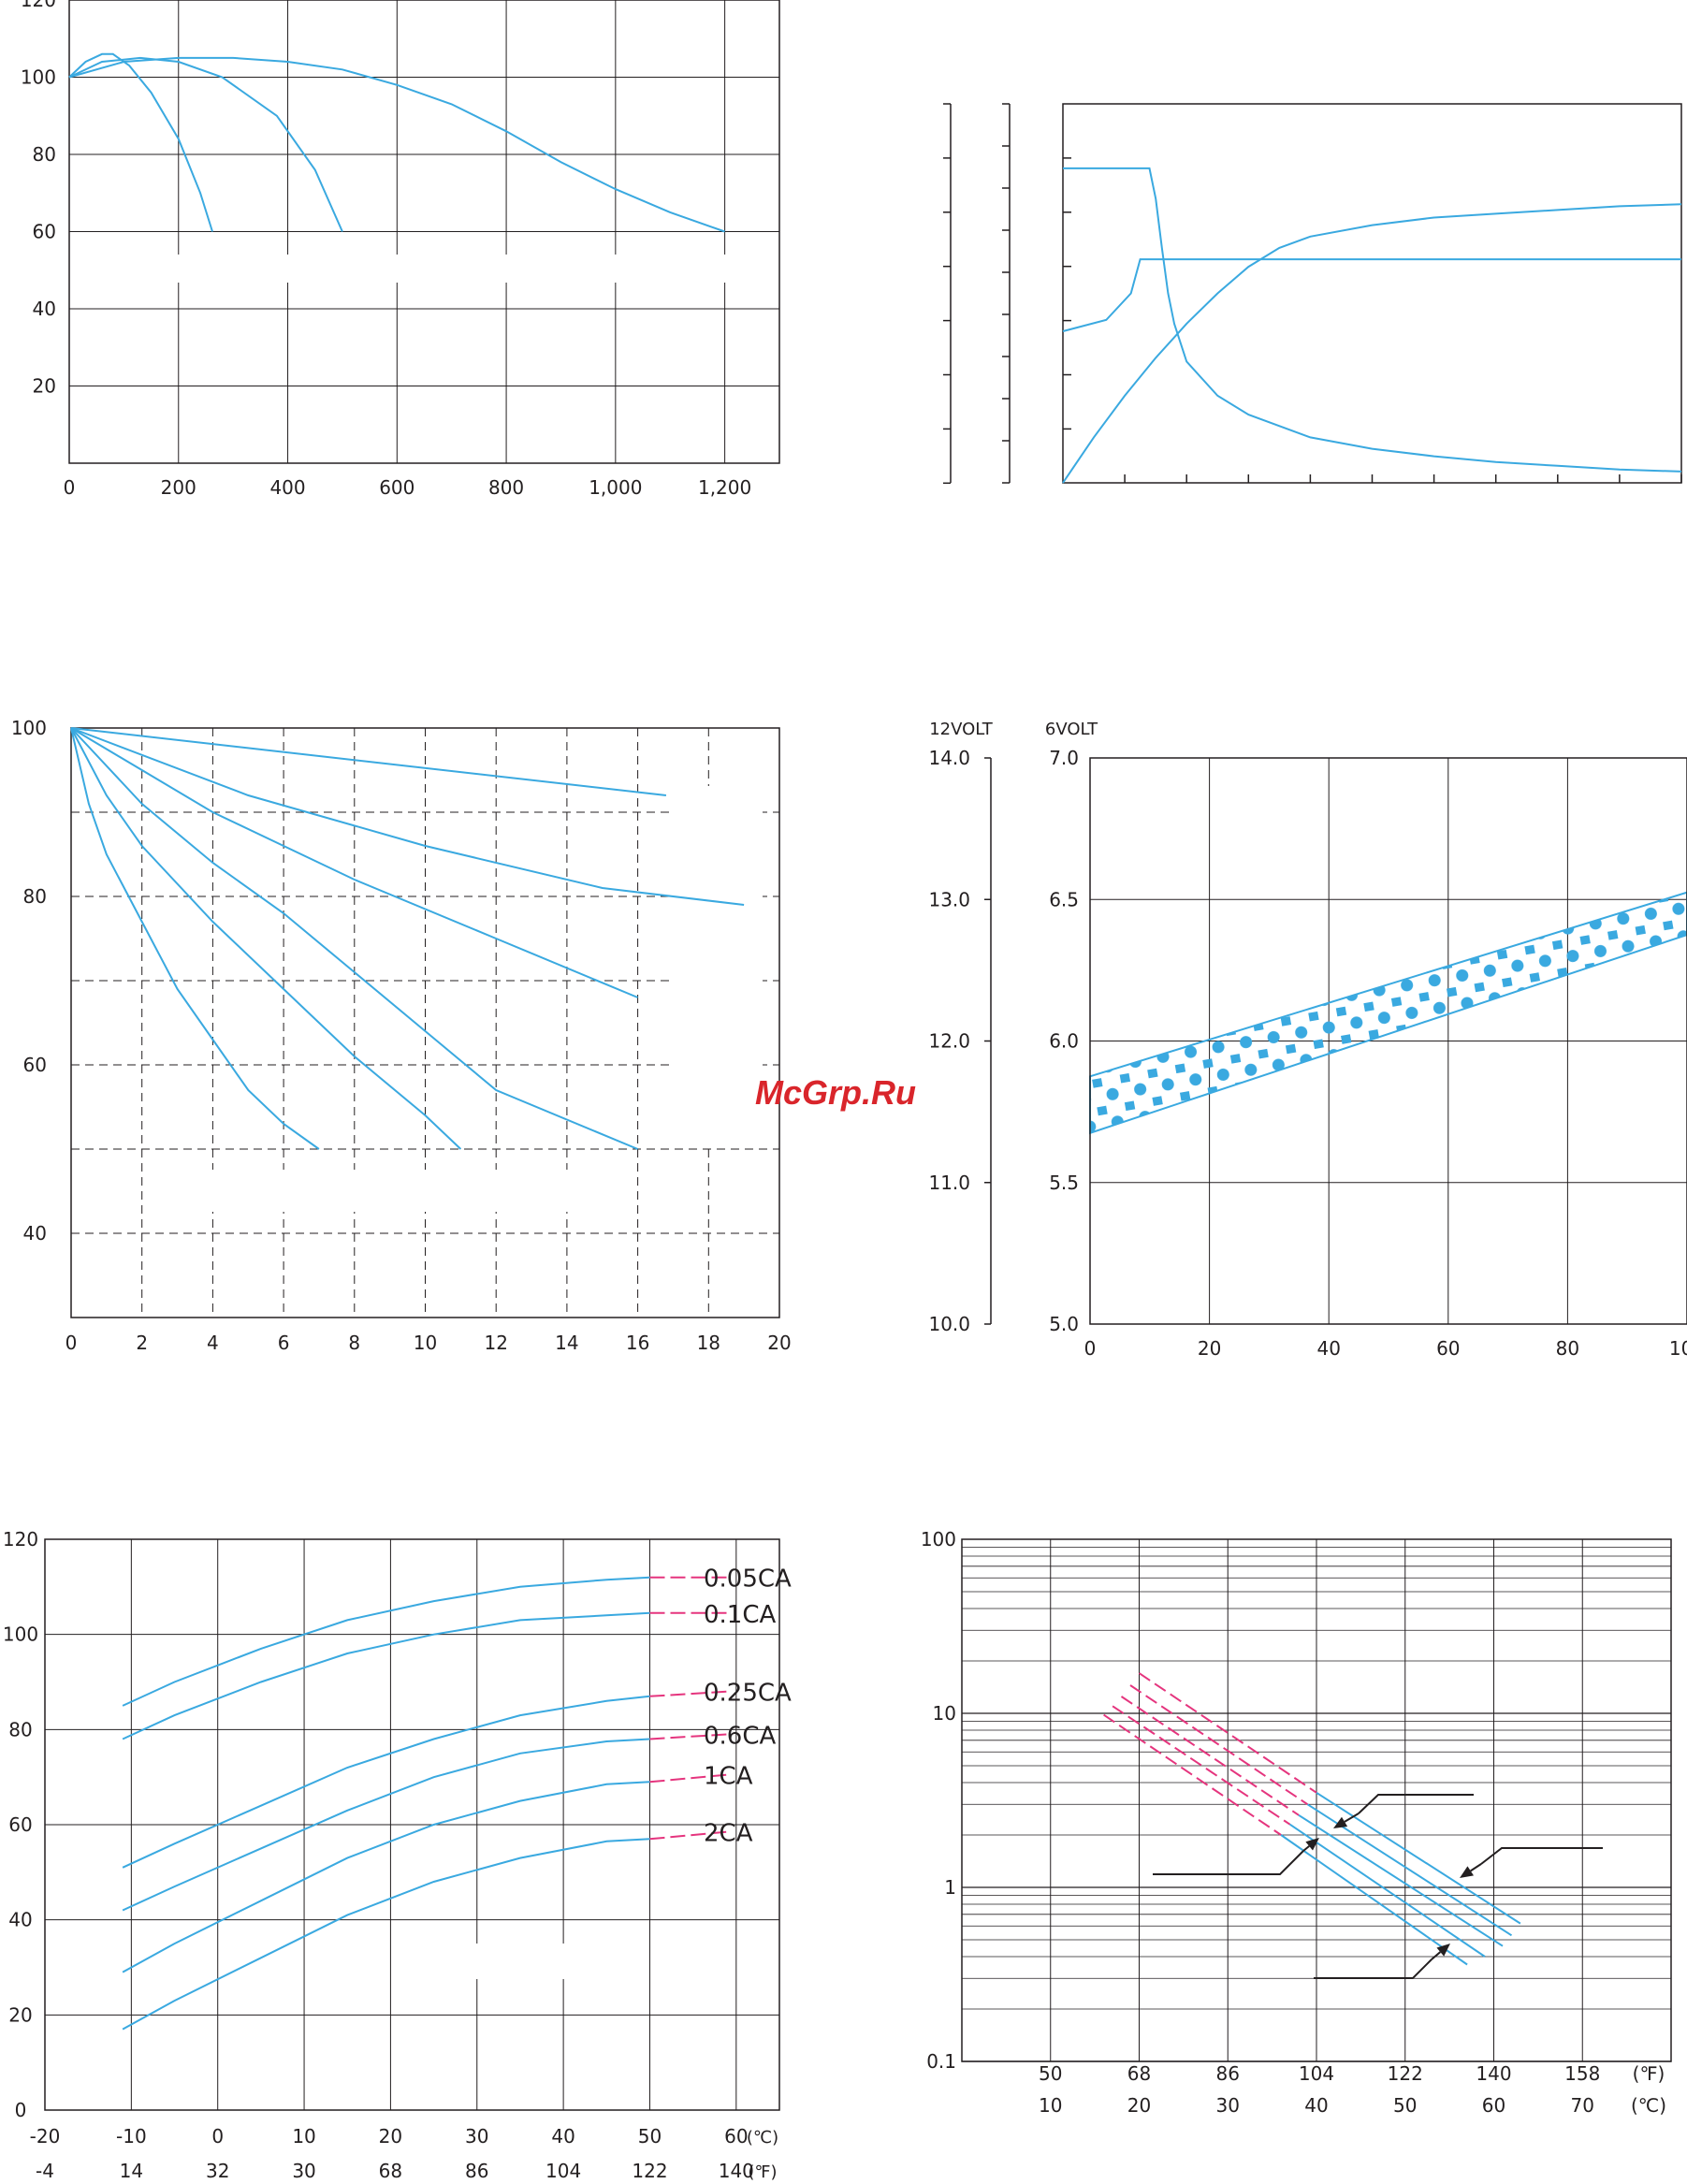 This screenshot has width=1687, height=2184. I want to click on x-tick-label: 60, so click(1448, 1348).